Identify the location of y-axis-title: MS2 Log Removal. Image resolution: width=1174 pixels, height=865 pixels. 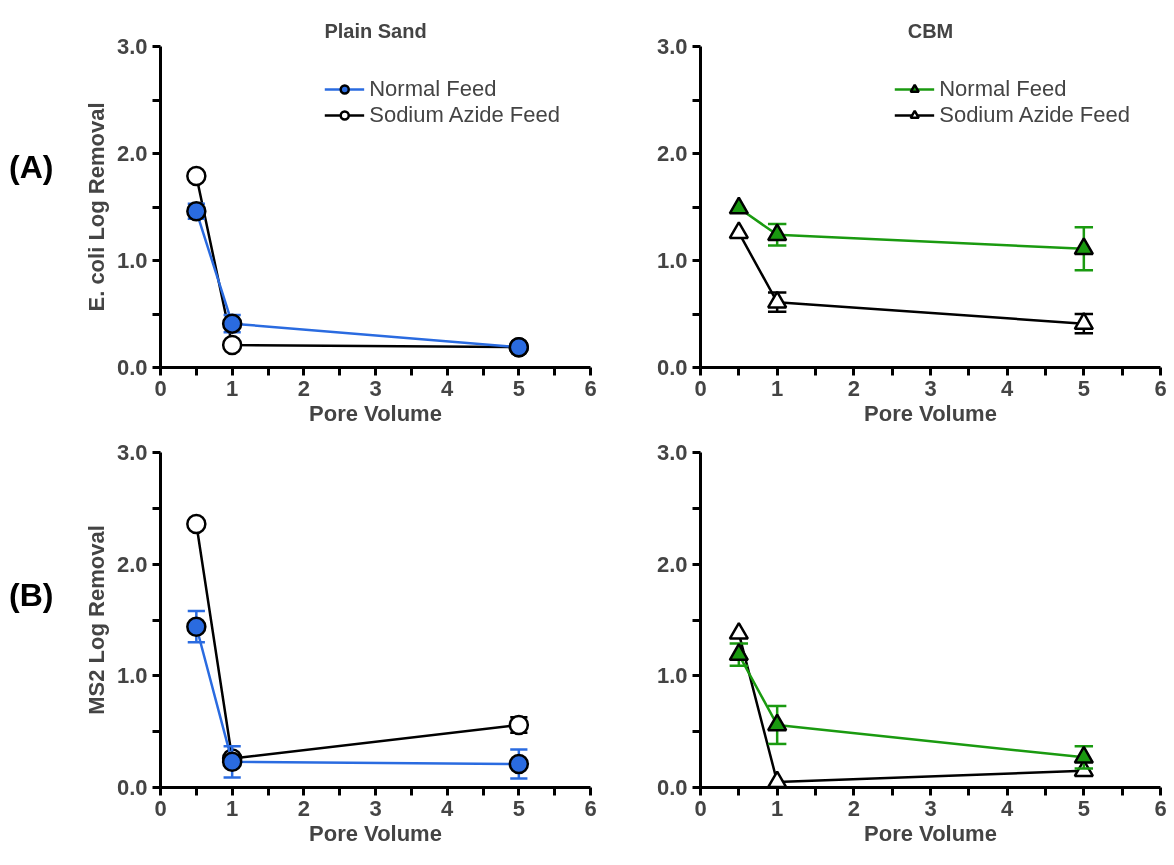
(96, 620).